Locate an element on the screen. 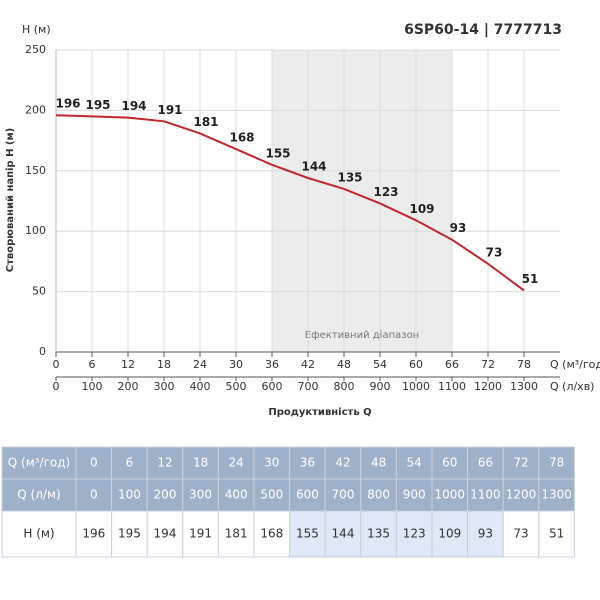  y-tick-label: 50 is located at coordinates (39, 291).